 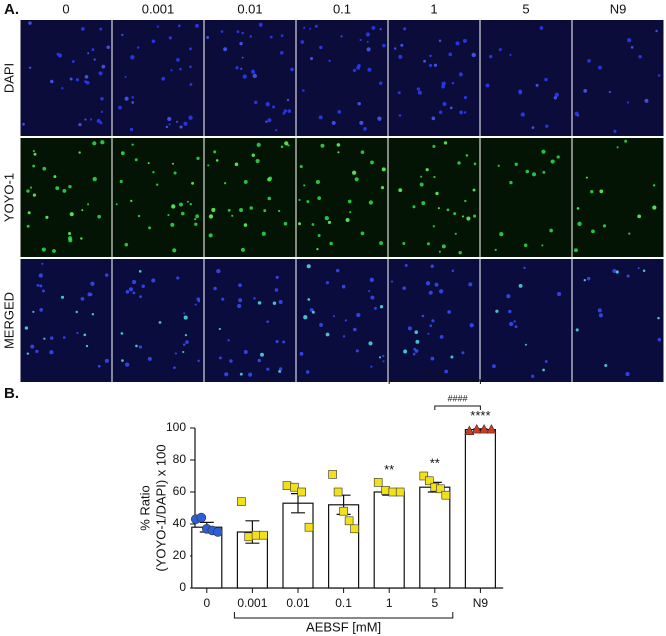 What do you see at coordinates (8, 78) in the screenshot?
I see `row-label: DAPI` at bounding box center [8, 78].